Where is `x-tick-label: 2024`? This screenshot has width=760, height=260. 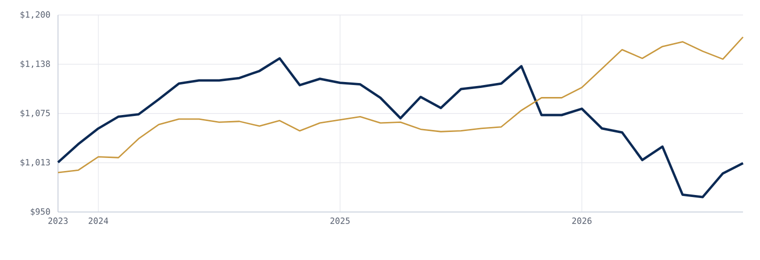
x-tick-label: 2024 is located at coordinates (98, 221).